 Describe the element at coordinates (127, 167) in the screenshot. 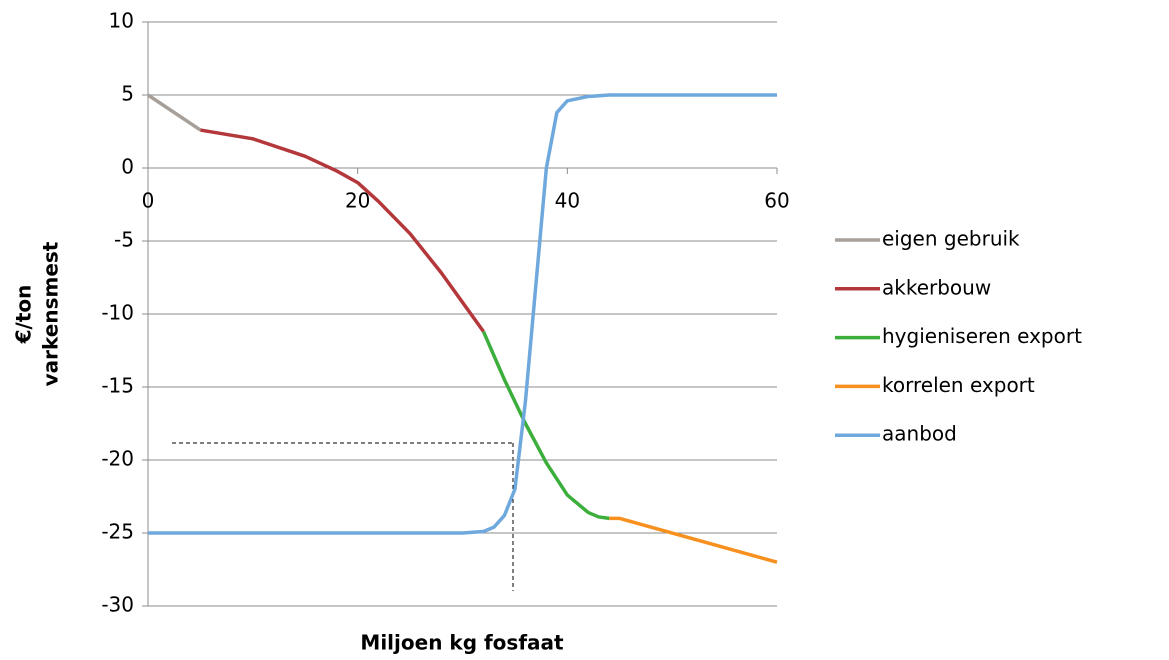

I see `y-tick-label: 0` at that location.